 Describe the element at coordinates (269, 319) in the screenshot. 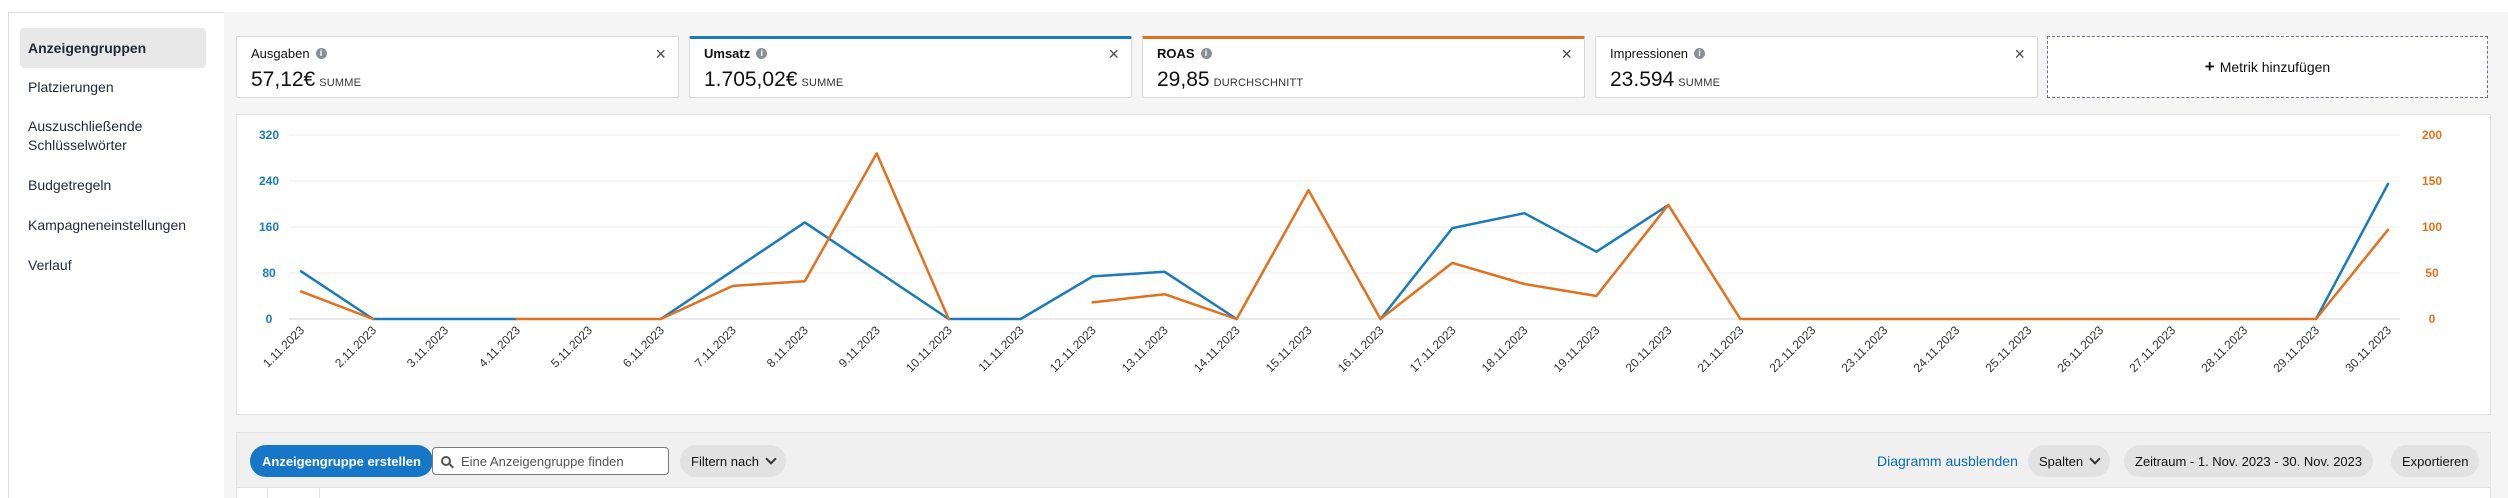

I see `y-left-tick-label: 0` at that location.